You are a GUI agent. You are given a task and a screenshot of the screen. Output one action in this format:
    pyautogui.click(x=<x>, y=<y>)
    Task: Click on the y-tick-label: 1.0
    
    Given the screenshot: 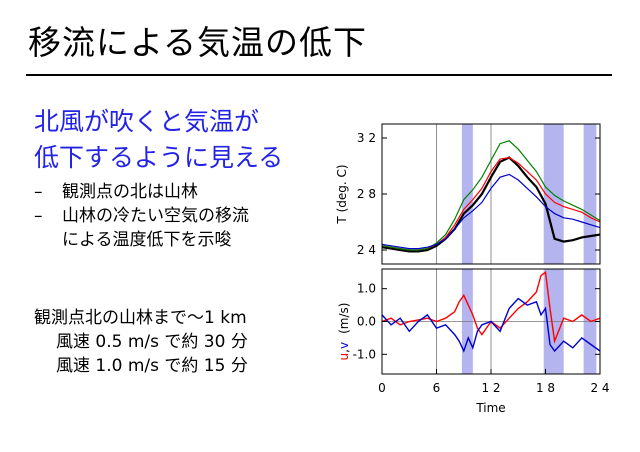 What is the action you would take?
    pyautogui.click(x=366, y=289)
    